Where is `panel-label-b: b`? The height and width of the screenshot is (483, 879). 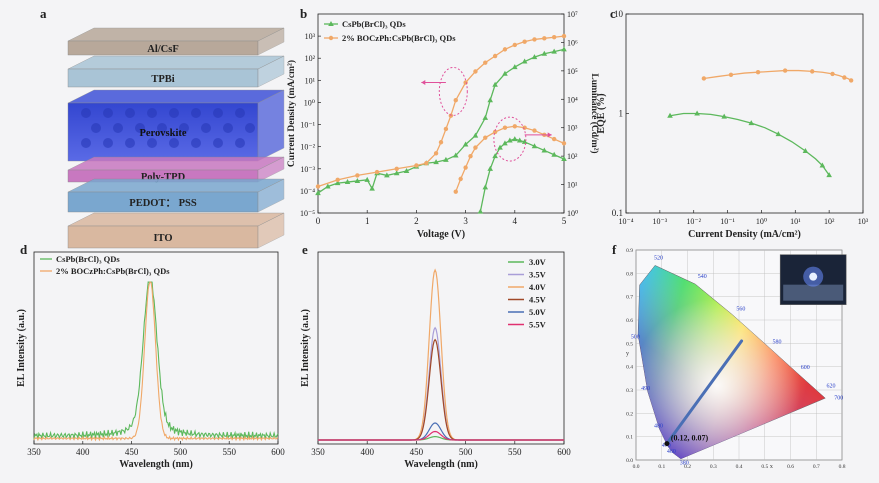
panel-label-b: b is located at coordinates (303, 13).